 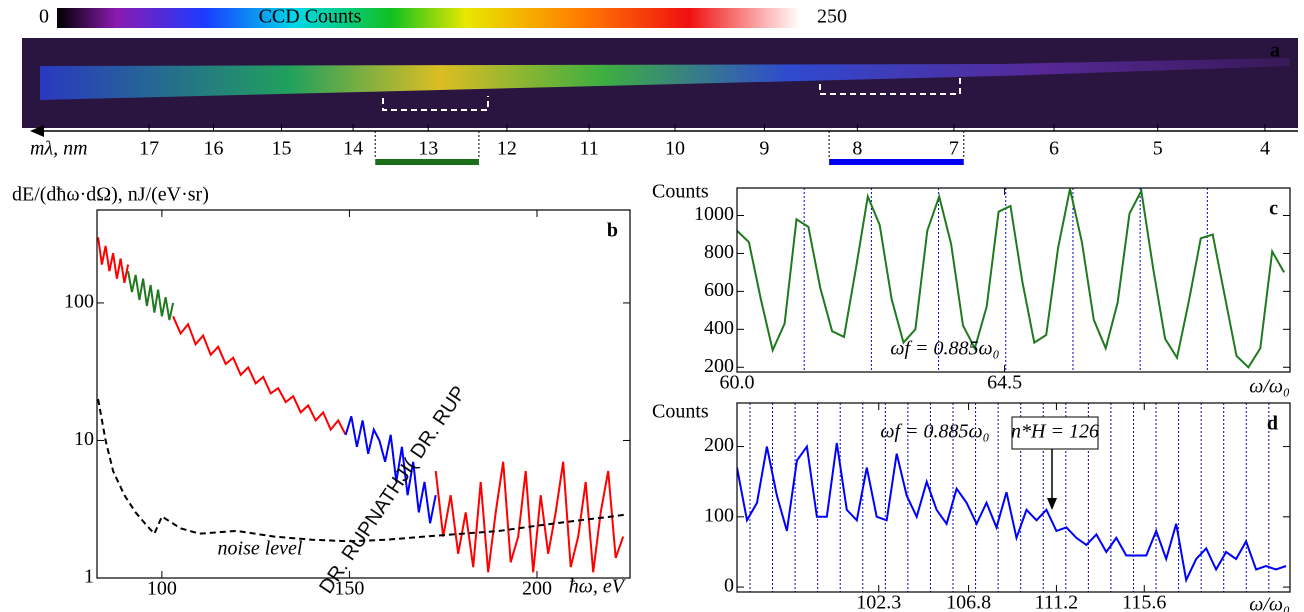 I want to click on panel-label: a, so click(x=1275, y=51).